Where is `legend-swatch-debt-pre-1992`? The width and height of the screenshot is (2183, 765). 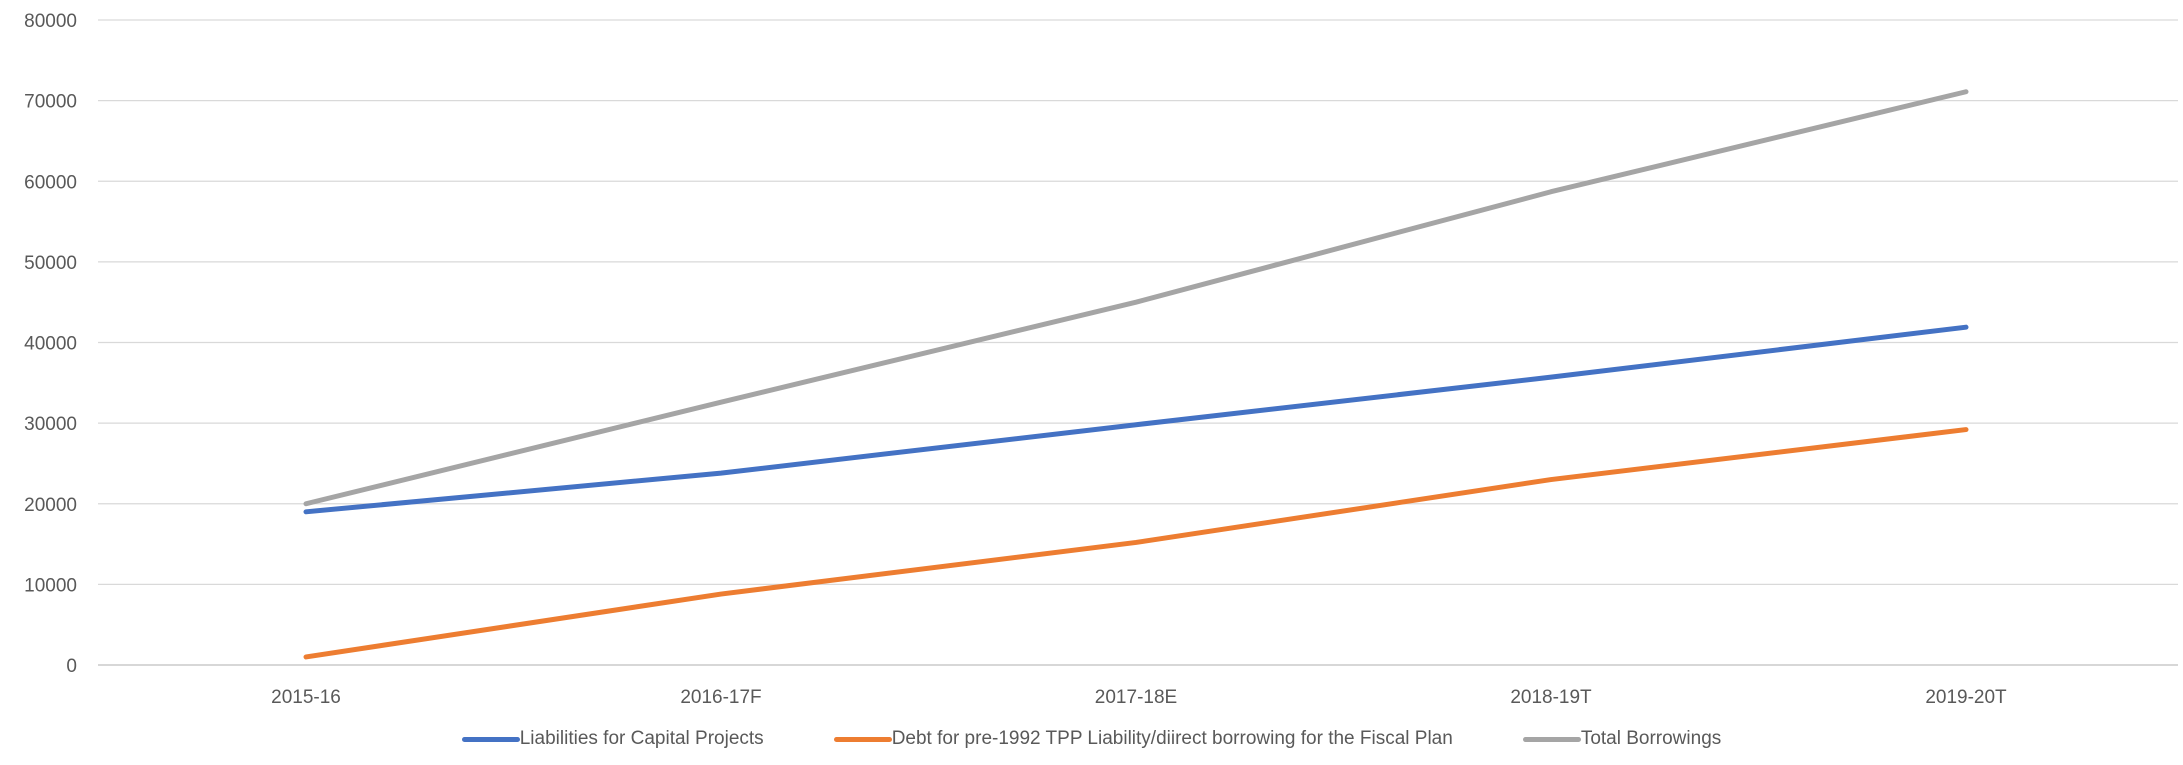
legend-swatch-debt-pre-1992 is located at coordinates (862, 739).